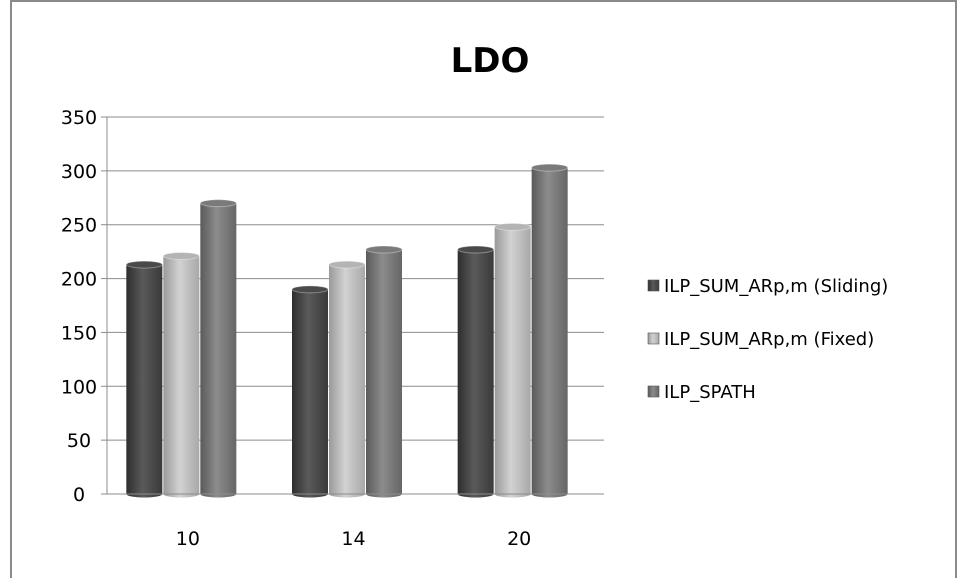  I want to click on legend-item: ILP_SUM_ARp,m (Fixed), so click(760, 339).